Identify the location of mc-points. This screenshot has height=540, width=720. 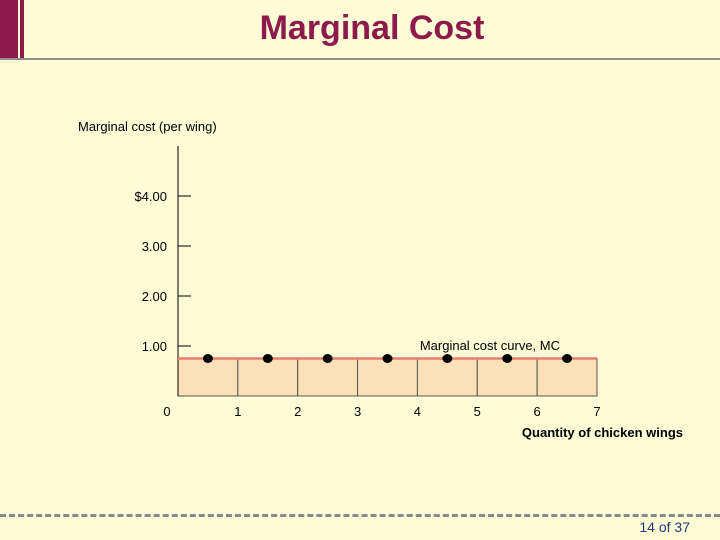
(387, 358).